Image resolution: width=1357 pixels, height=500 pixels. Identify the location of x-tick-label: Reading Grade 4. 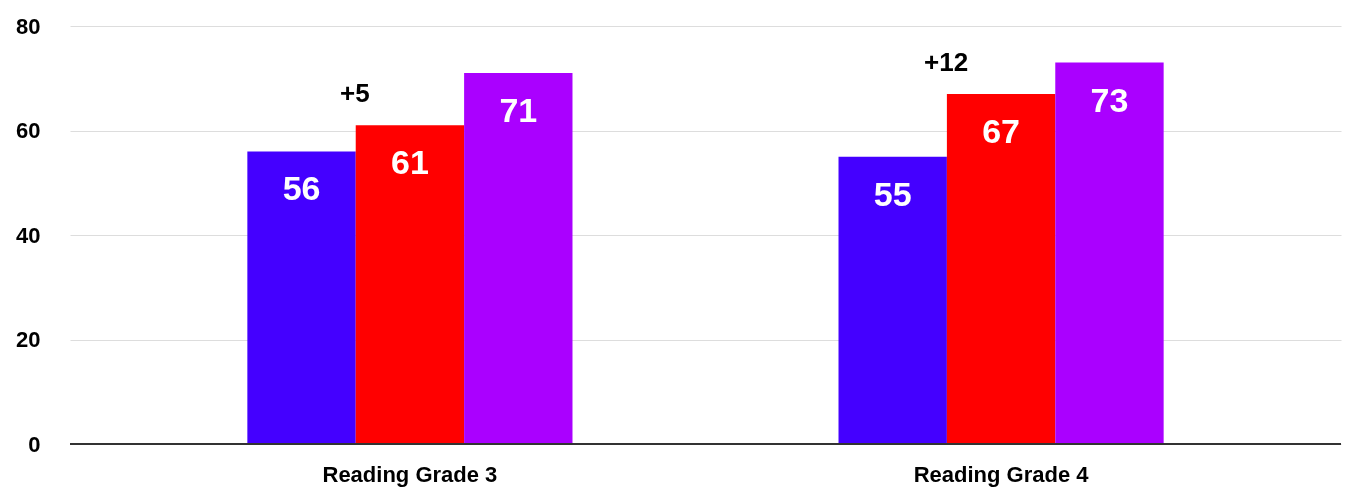
(1001, 474).